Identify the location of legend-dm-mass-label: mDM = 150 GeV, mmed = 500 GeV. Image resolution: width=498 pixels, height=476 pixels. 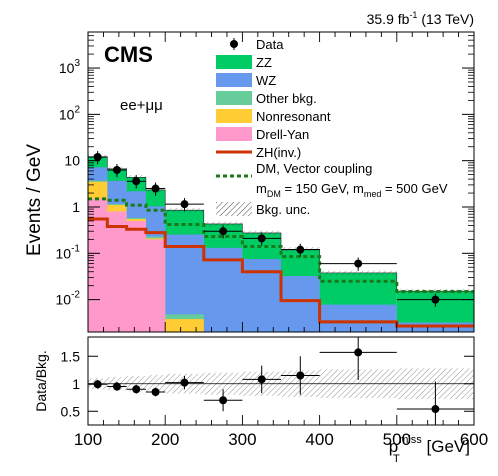
(352, 190).